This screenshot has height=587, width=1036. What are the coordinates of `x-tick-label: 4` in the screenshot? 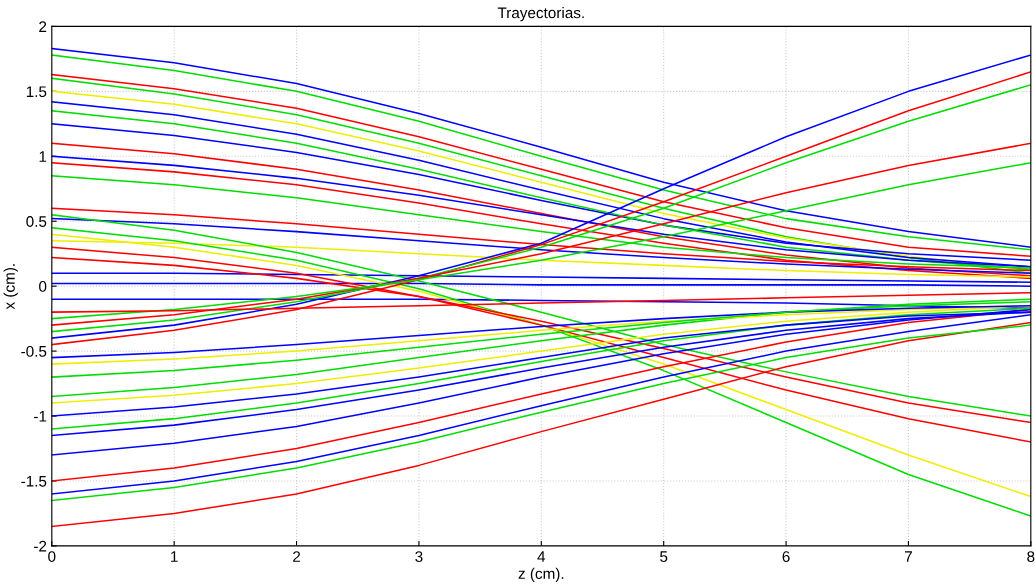 It's located at (541, 556).